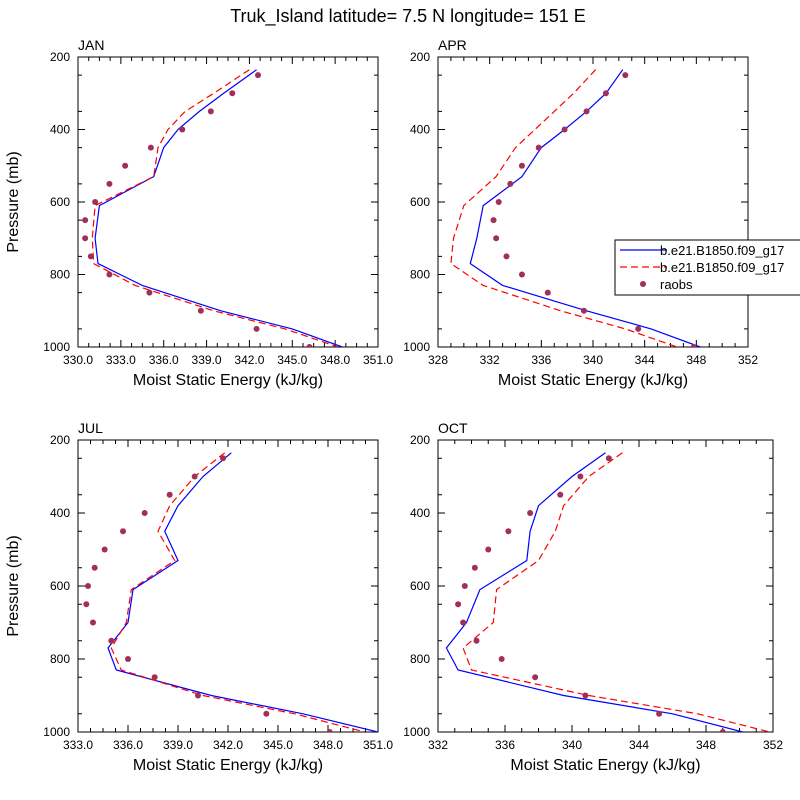 This screenshot has width=800, height=800. What do you see at coordinates (178, 745) in the screenshot?
I see `x-tick-label: 339.0` at bounding box center [178, 745].